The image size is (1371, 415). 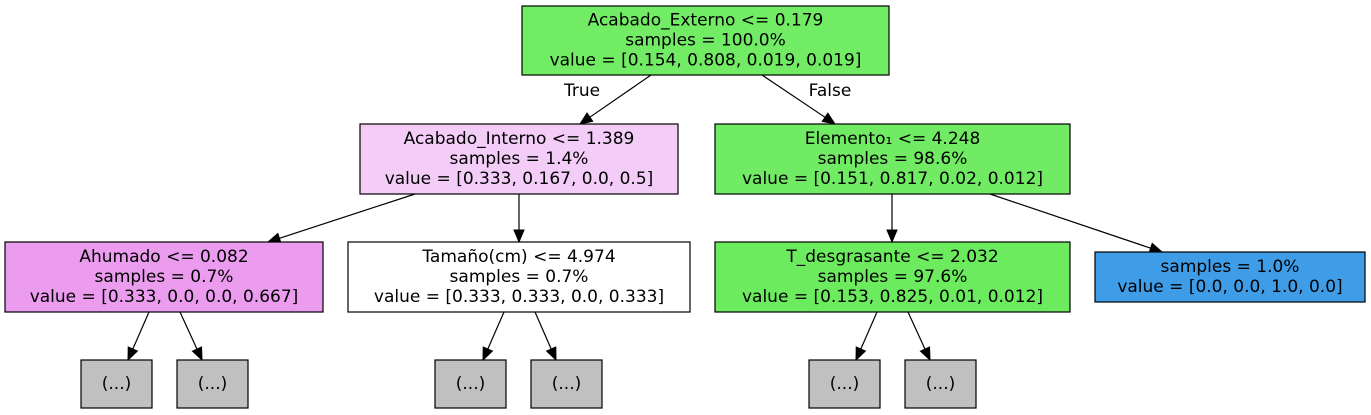 What do you see at coordinates (133, 354) in the screenshot?
I see `arrow-head-n3-t1` at bounding box center [133, 354].